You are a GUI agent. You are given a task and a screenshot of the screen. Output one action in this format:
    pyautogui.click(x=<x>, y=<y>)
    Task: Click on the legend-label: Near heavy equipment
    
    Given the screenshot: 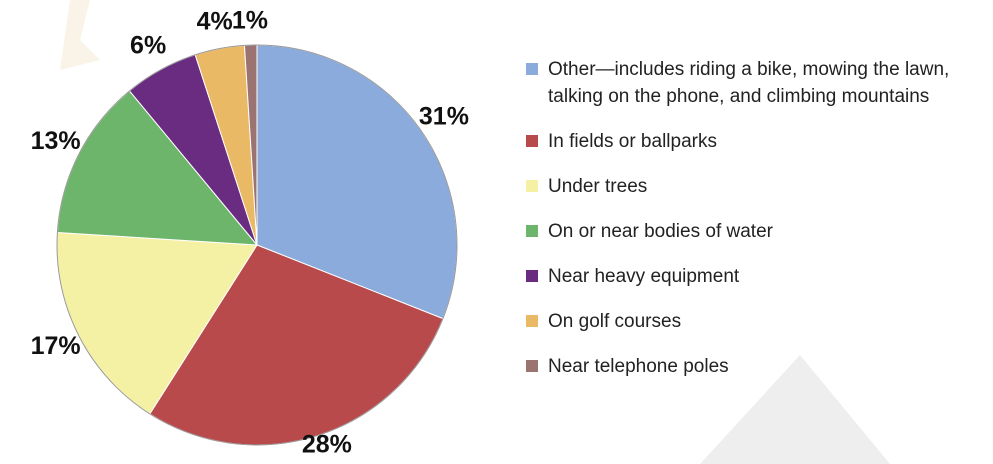 What is the action you would take?
    pyautogui.click(x=644, y=276)
    